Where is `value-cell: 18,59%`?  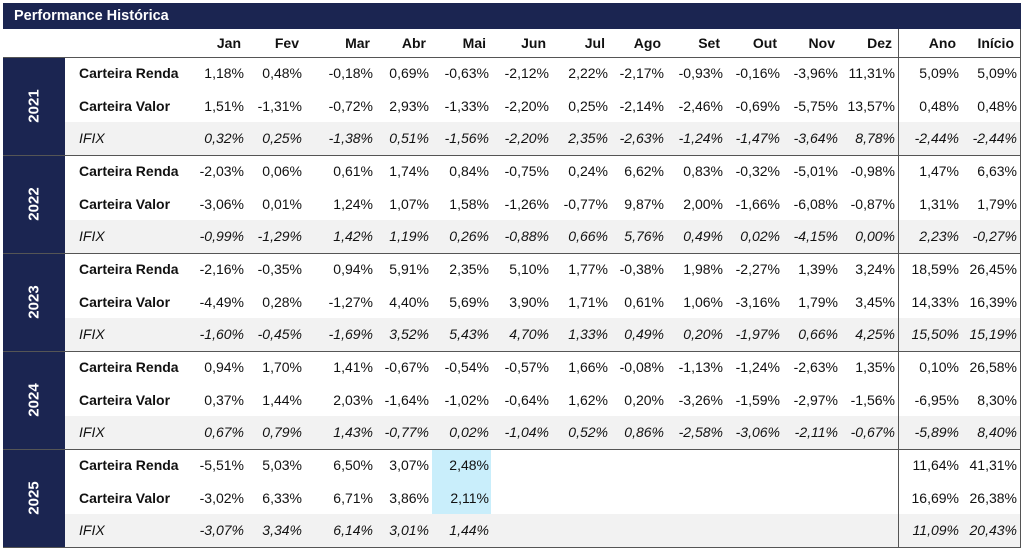 value-cell: 18,59% is located at coordinates (935, 269).